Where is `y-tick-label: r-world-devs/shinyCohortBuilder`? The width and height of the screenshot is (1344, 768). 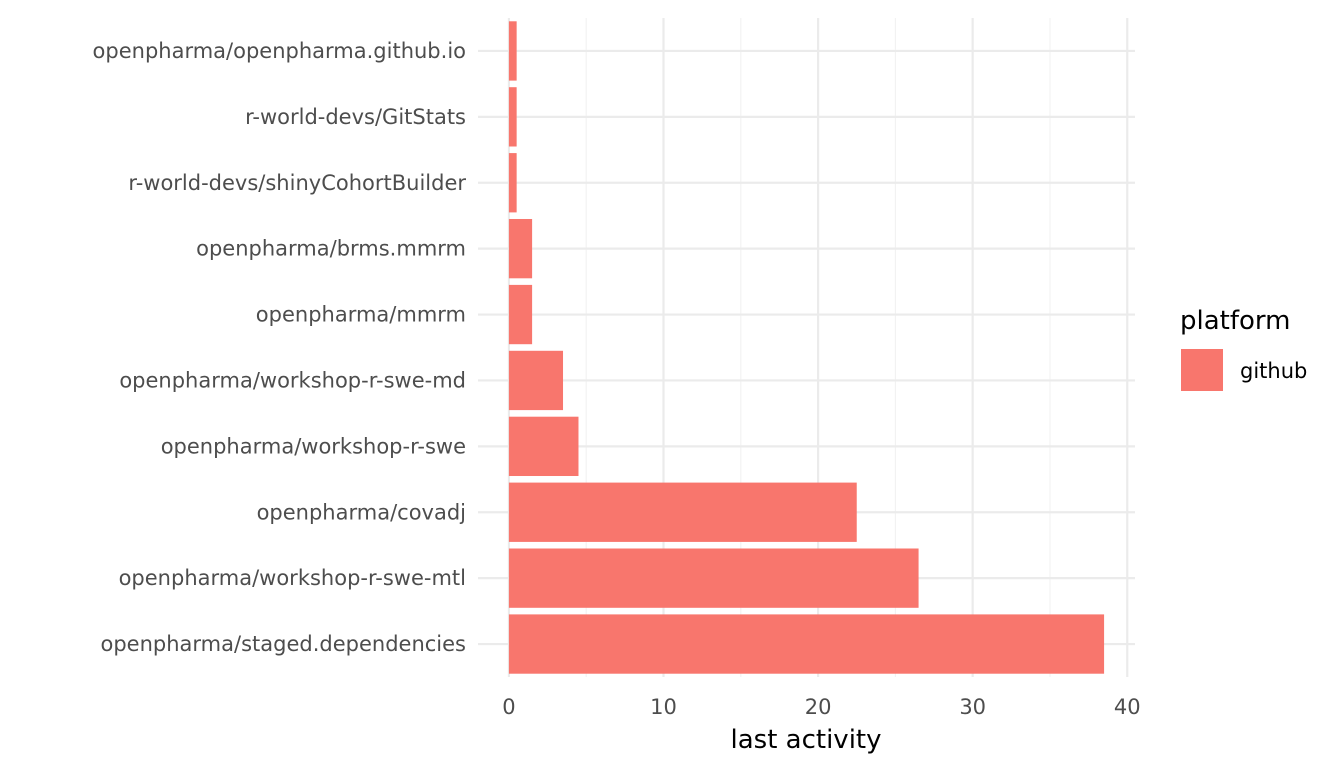 y-tick-label: r-world-devs/shinyCohortBuilder is located at coordinates (297, 183).